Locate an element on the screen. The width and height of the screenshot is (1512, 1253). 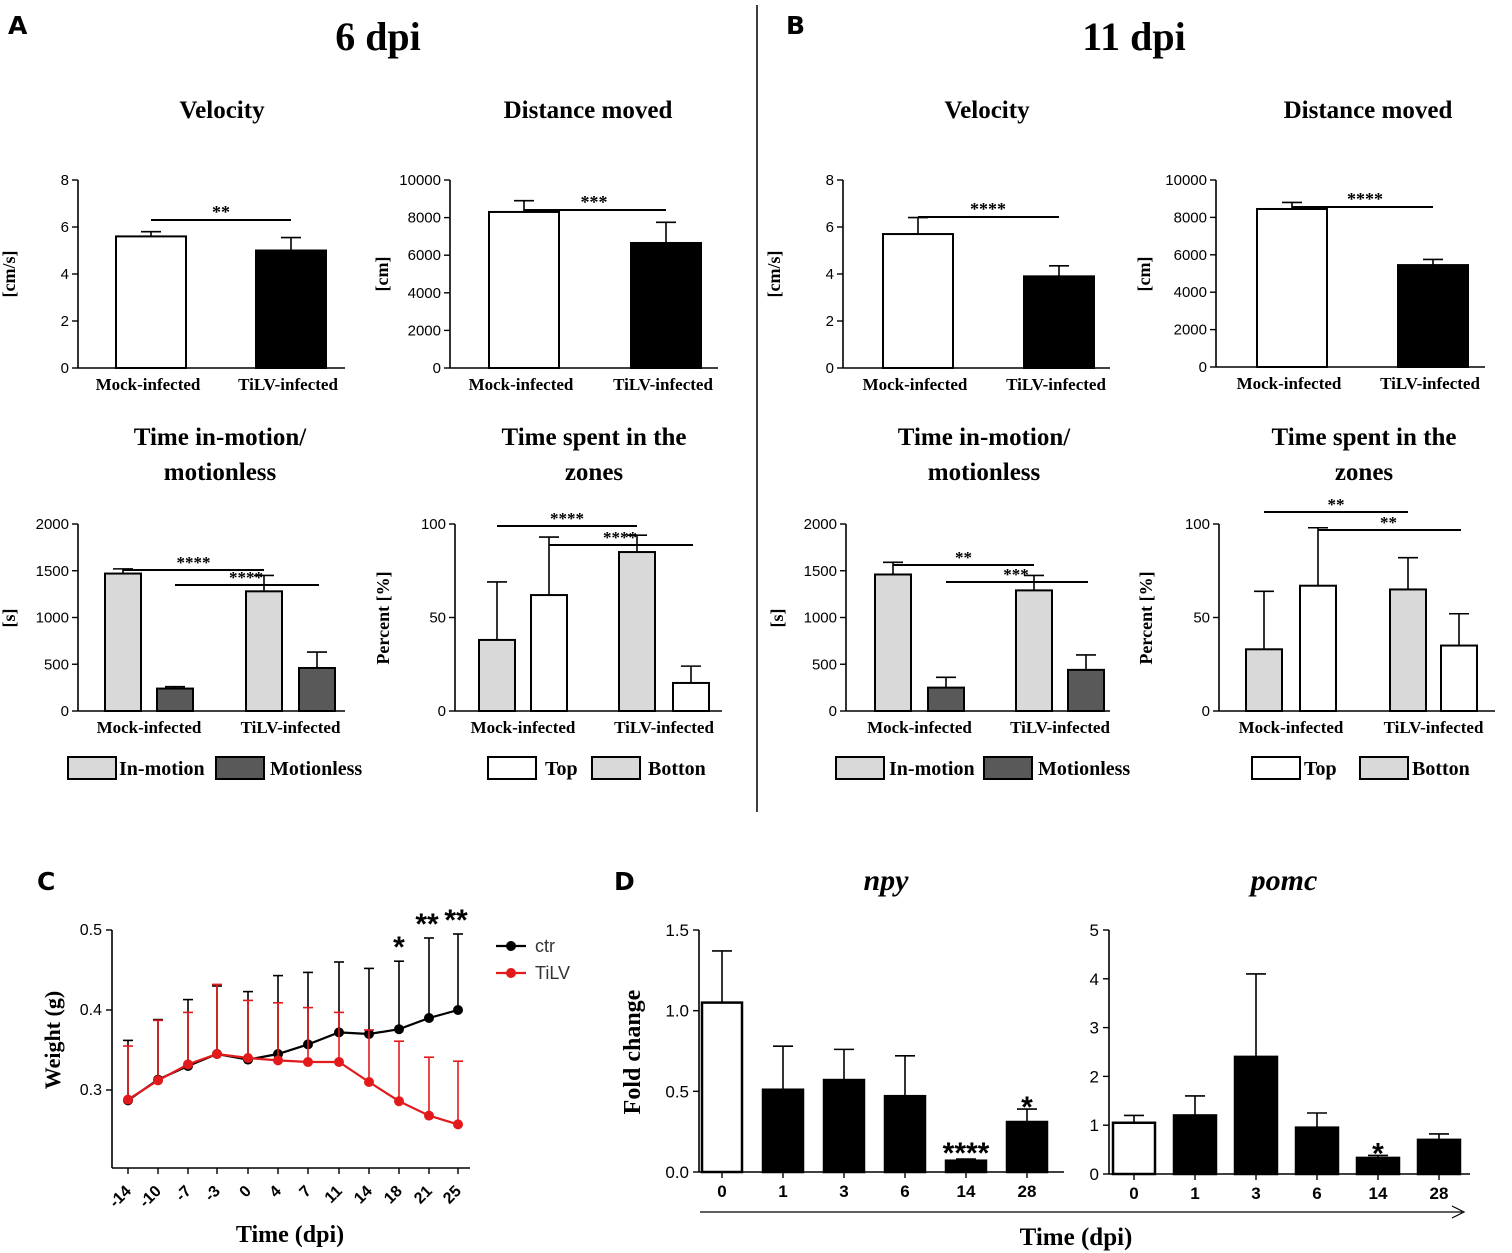
b-velocity-tick-label: 6 is located at coordinates (830, 227).